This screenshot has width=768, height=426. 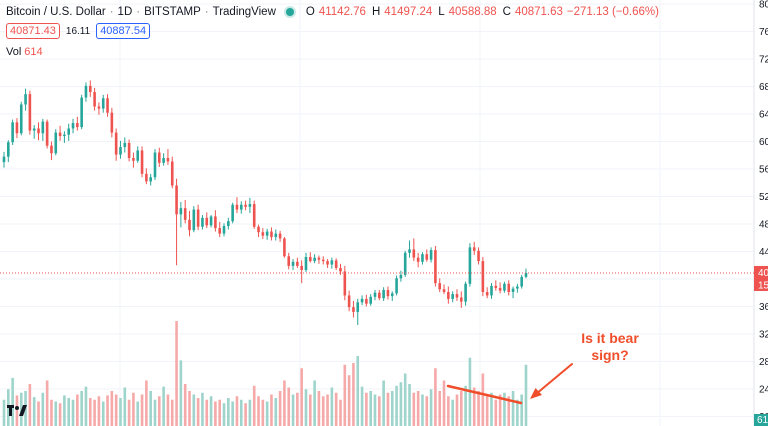 What do you see at coordinates (125, 12) in the screenshot?
I see `interval-label: 1D` at bounding box center [125, 12].